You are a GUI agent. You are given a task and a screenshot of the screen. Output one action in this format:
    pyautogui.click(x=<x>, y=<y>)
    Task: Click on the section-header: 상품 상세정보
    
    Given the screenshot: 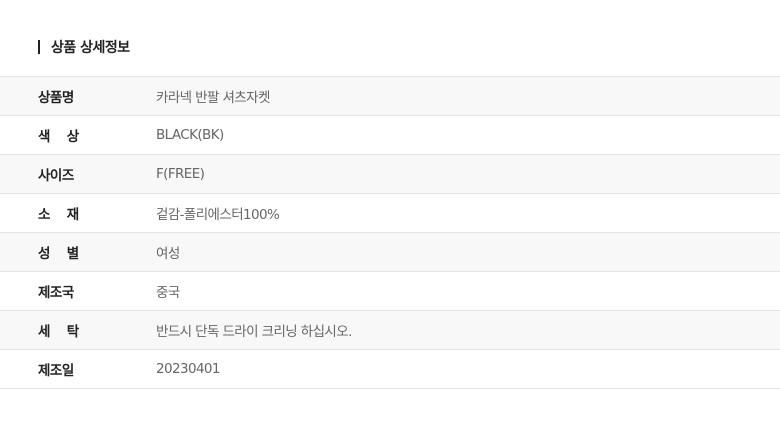 What is the action you would take?
    pyautogui.click(x=84, y=47)
    